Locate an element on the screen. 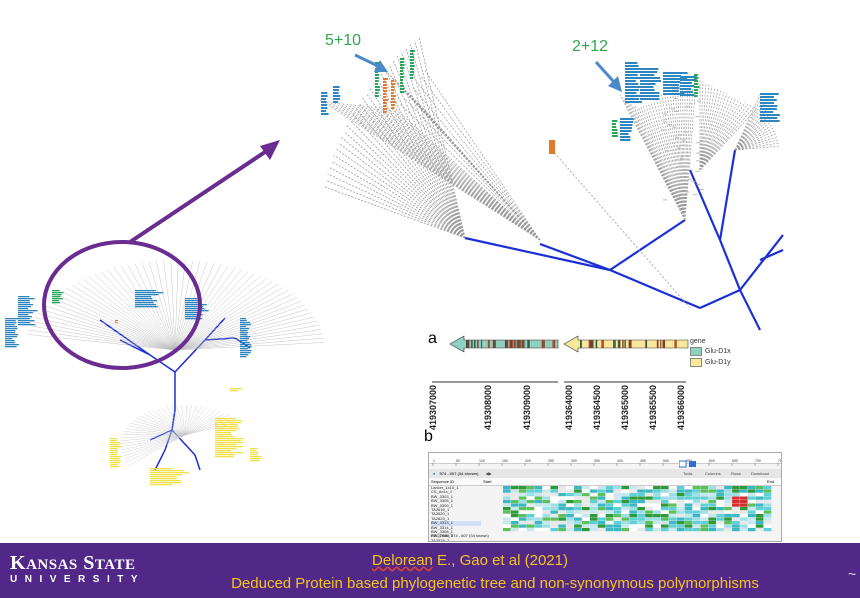 The width and height of the screenshot is (860, 598). citation-line: Delorean E., Gao et al (2021) is located at coordinates (430, 560).